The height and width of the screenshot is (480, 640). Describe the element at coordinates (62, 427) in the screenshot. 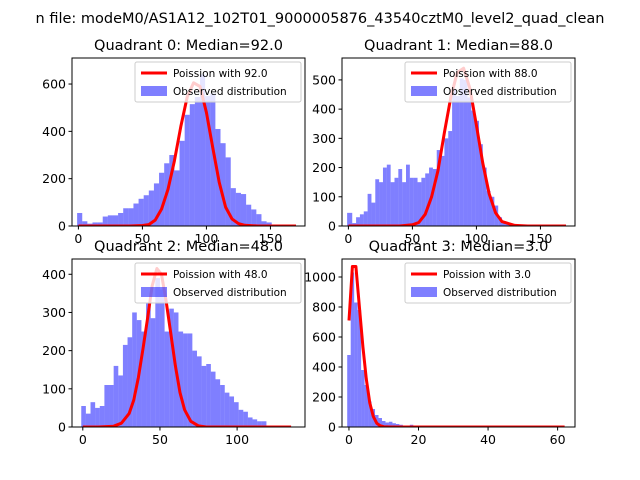

I see `y-tick-label: 0` at that location.